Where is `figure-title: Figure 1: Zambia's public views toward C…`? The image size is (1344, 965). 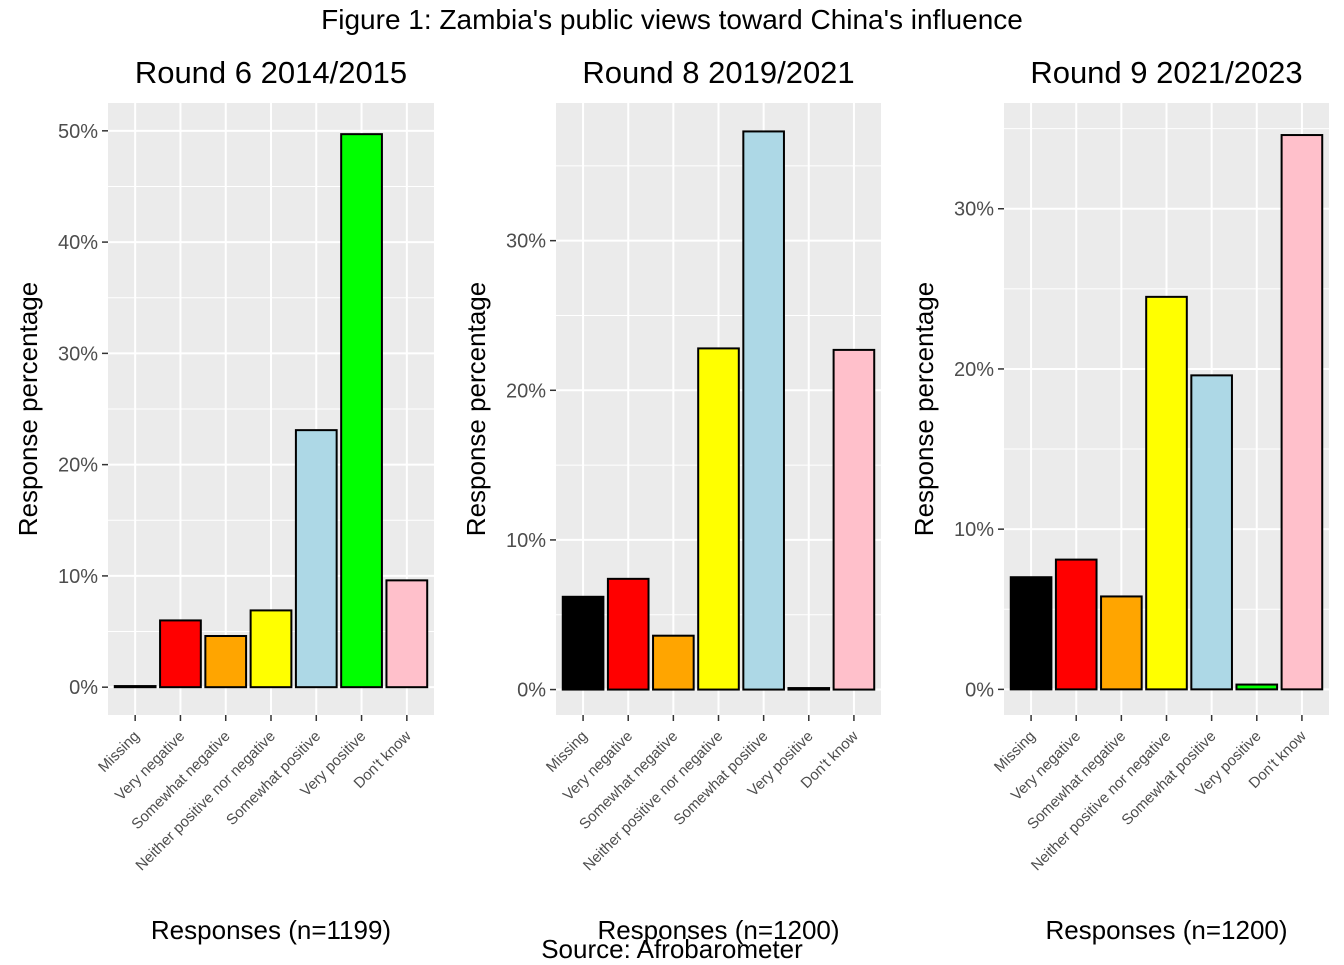
figure-title: Figure 1: Zambia's public views toward C… is located at coordinates (672, 19).